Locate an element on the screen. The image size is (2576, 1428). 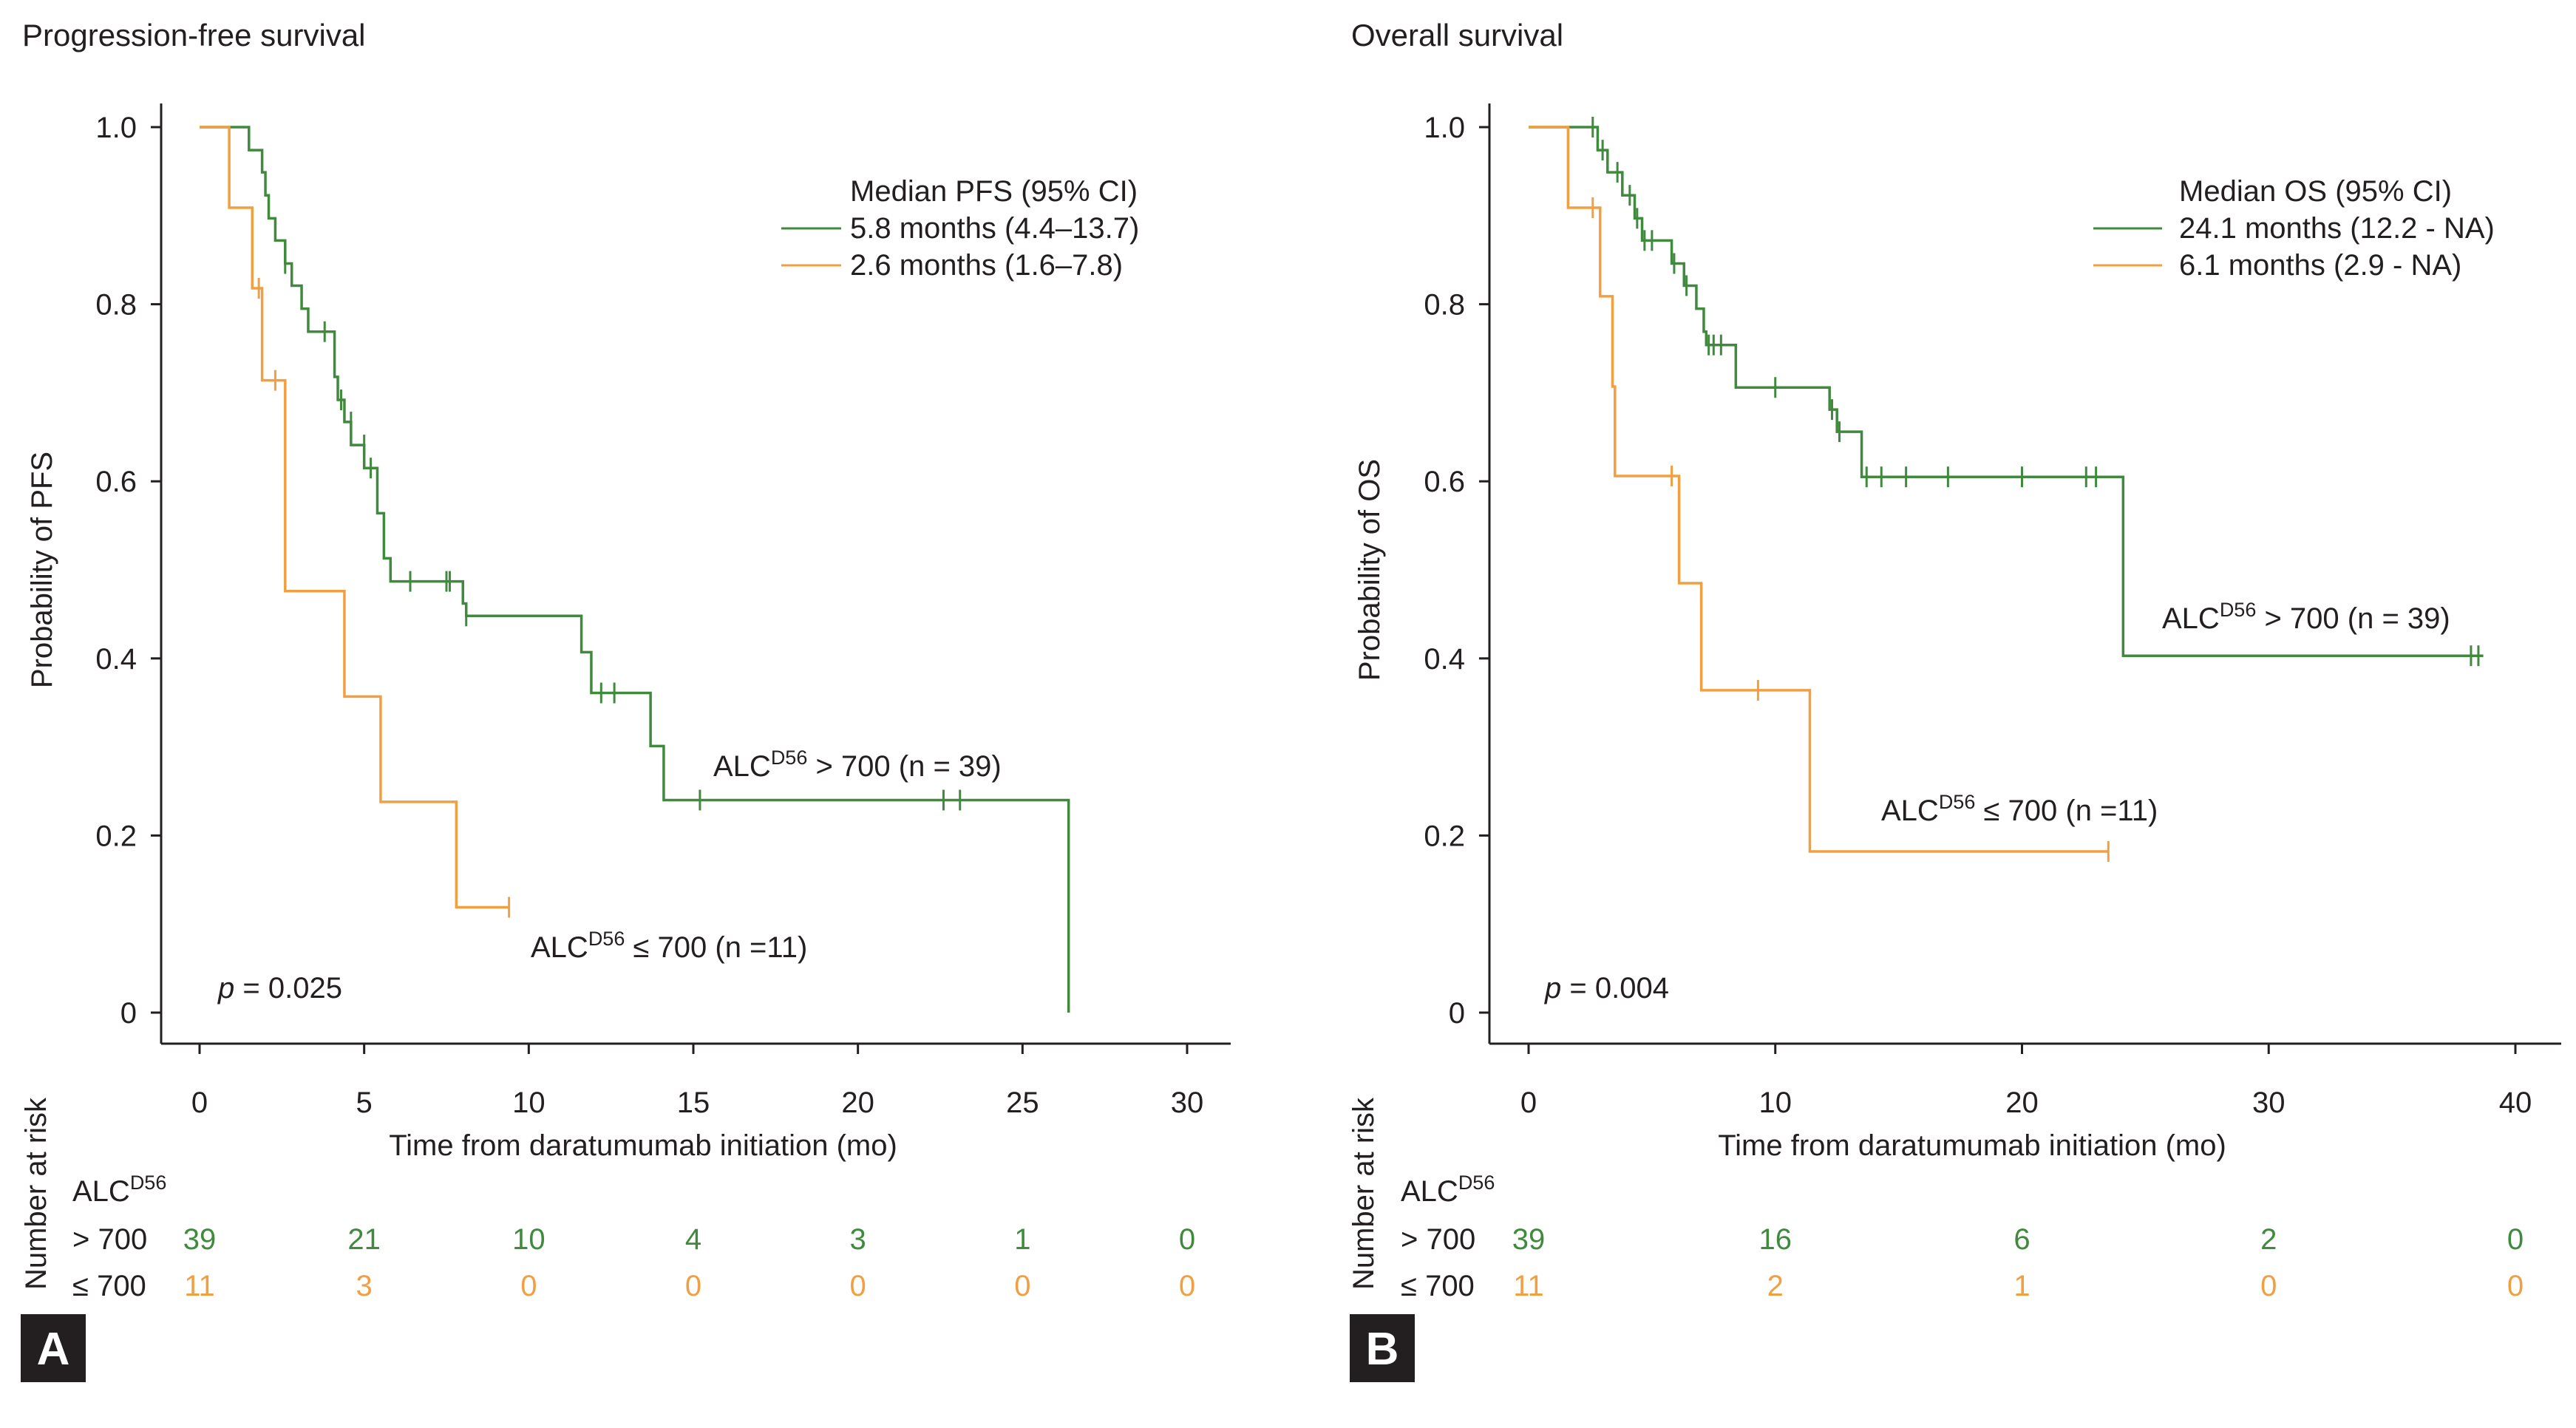
legend-entry: 2.6 months (1.6–7.8) is located at coordinates (986, 265).